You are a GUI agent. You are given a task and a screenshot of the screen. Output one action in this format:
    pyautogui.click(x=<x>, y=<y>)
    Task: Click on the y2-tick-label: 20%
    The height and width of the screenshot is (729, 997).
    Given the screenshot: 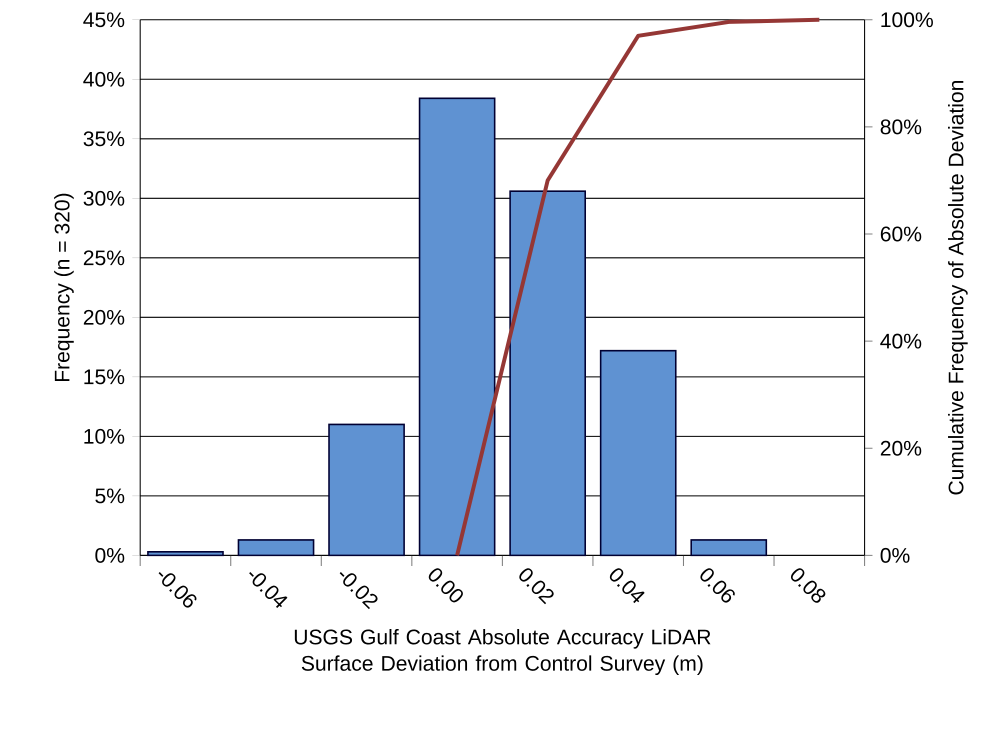 What is the action you would take?
    pyautogui.click(x=901, y=448)
    